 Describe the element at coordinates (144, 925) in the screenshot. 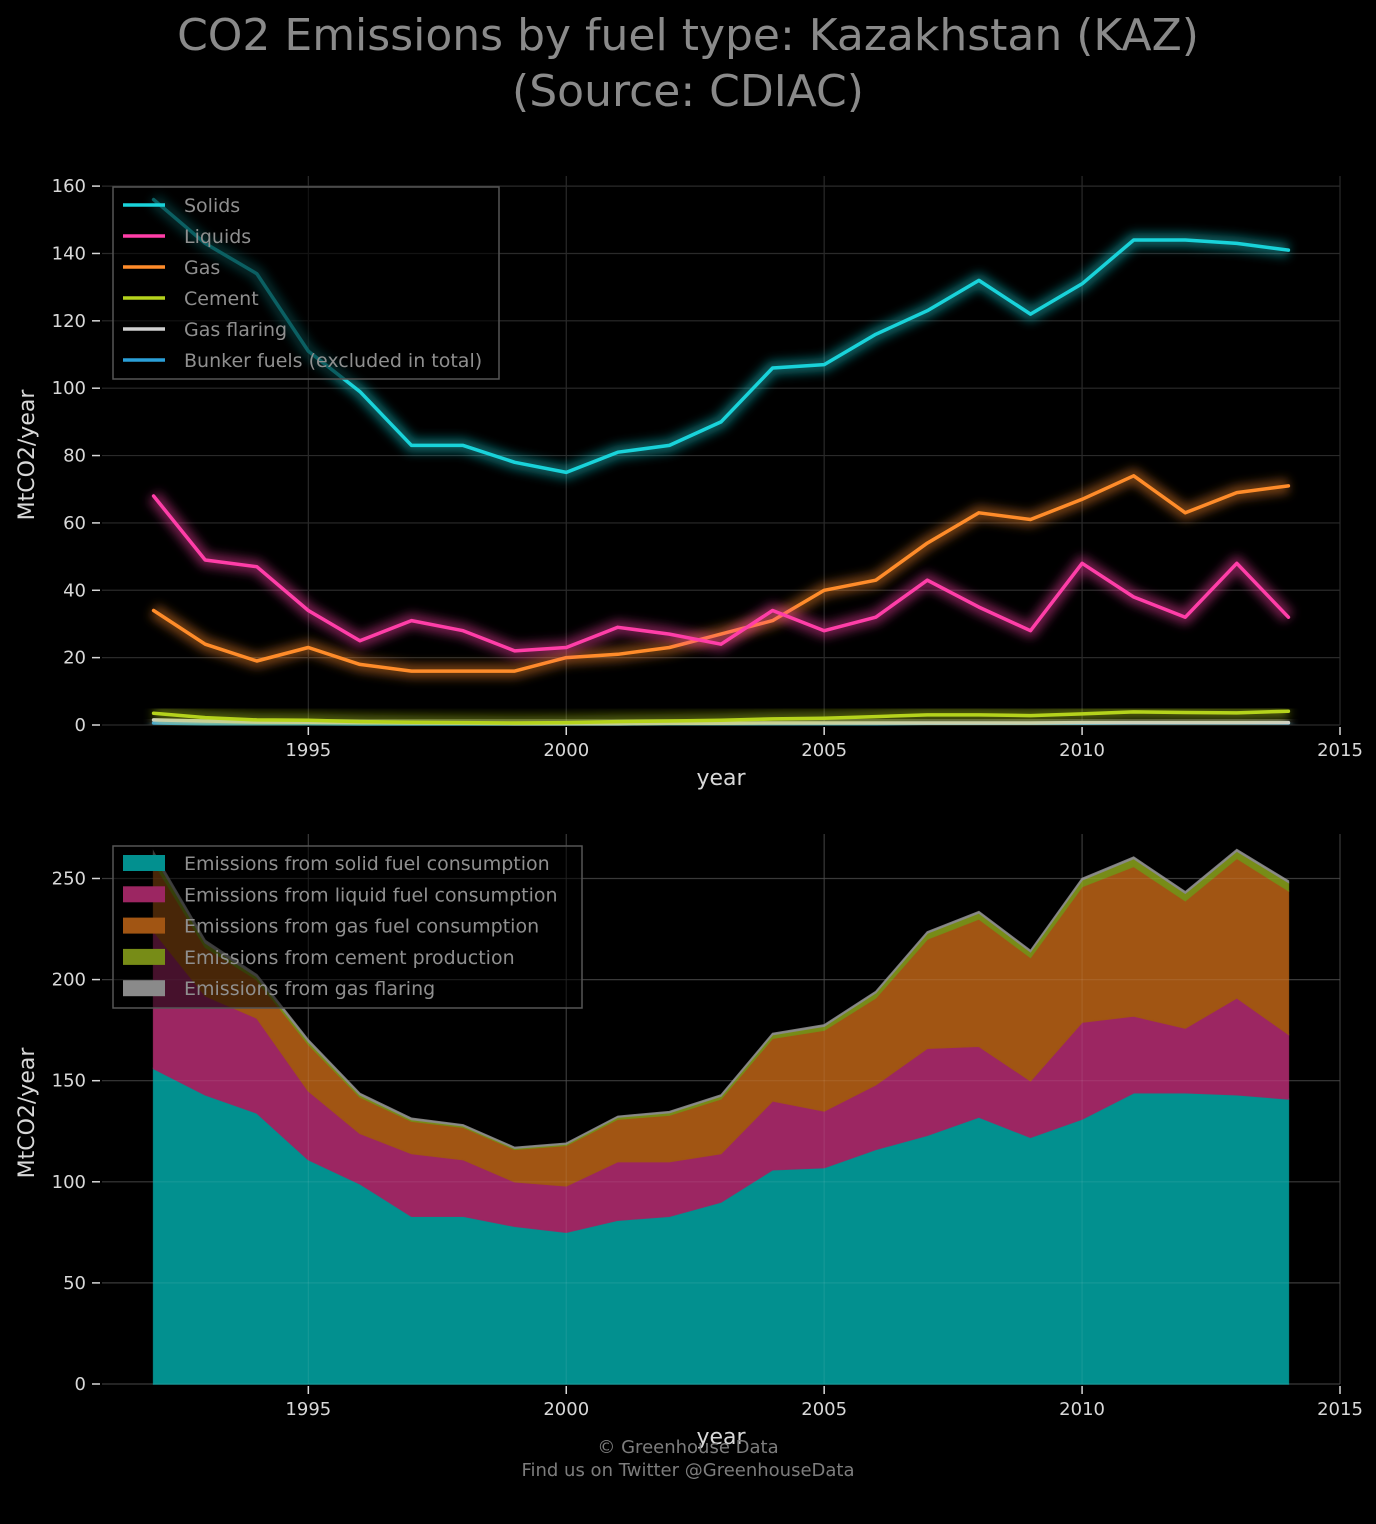

I see `legend-swatch-emissions-from-gas-fuel-consumption` at that location.